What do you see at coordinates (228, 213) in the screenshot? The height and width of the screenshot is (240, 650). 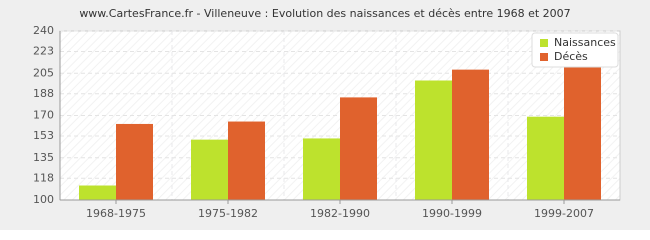 I see `x-tick-label: 1975-1982` at bounding box center [228, 213].